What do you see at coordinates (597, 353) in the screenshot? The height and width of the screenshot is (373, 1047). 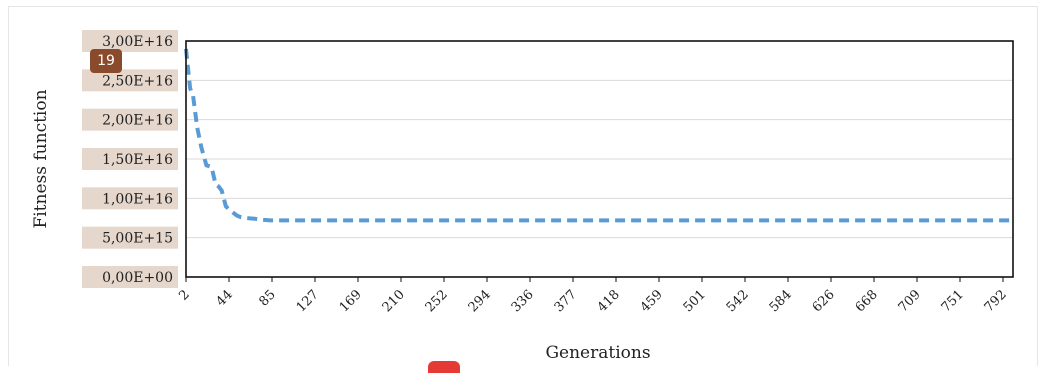 I see `x-axis-title: Generations` at bounding box center [597, 353].